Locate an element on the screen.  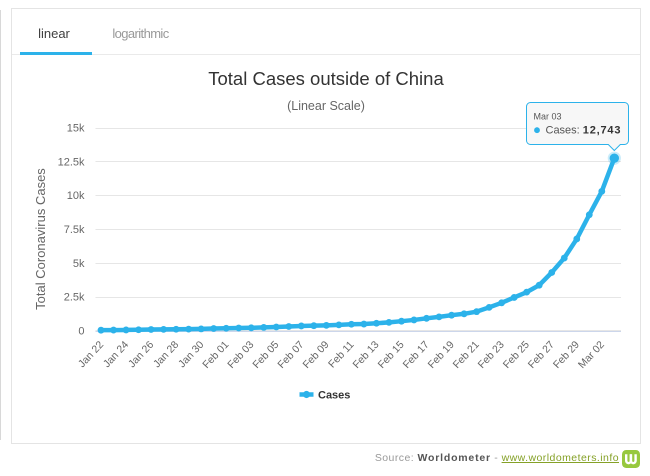
svg-text: 2.5k is located at coordinates (74, 298).